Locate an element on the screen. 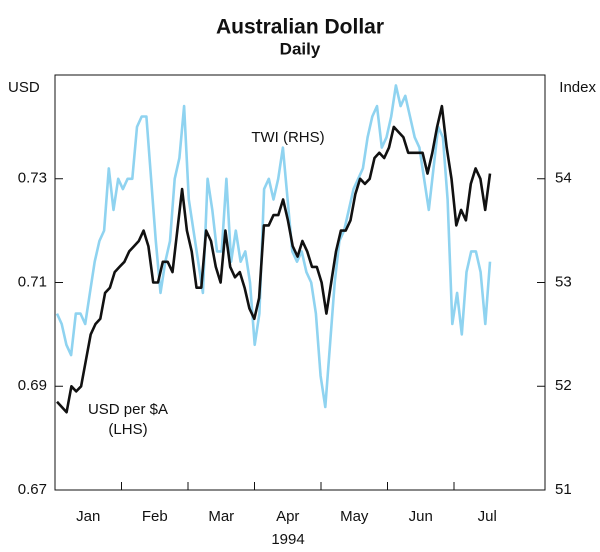 The height and width of the screenshot is (552, 600). y2-tick-label: 53 is located at coordinates (563, 281).